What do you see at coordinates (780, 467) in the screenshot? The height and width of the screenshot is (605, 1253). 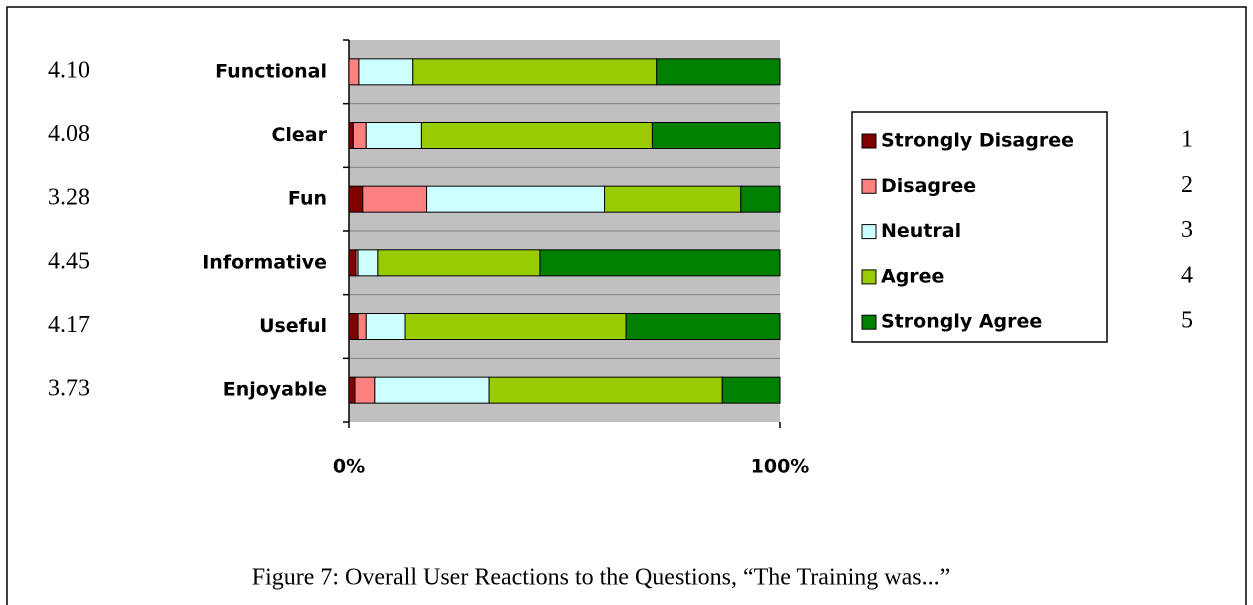 I see `x-tick-label: 100%` at bounding box center [780, 467].